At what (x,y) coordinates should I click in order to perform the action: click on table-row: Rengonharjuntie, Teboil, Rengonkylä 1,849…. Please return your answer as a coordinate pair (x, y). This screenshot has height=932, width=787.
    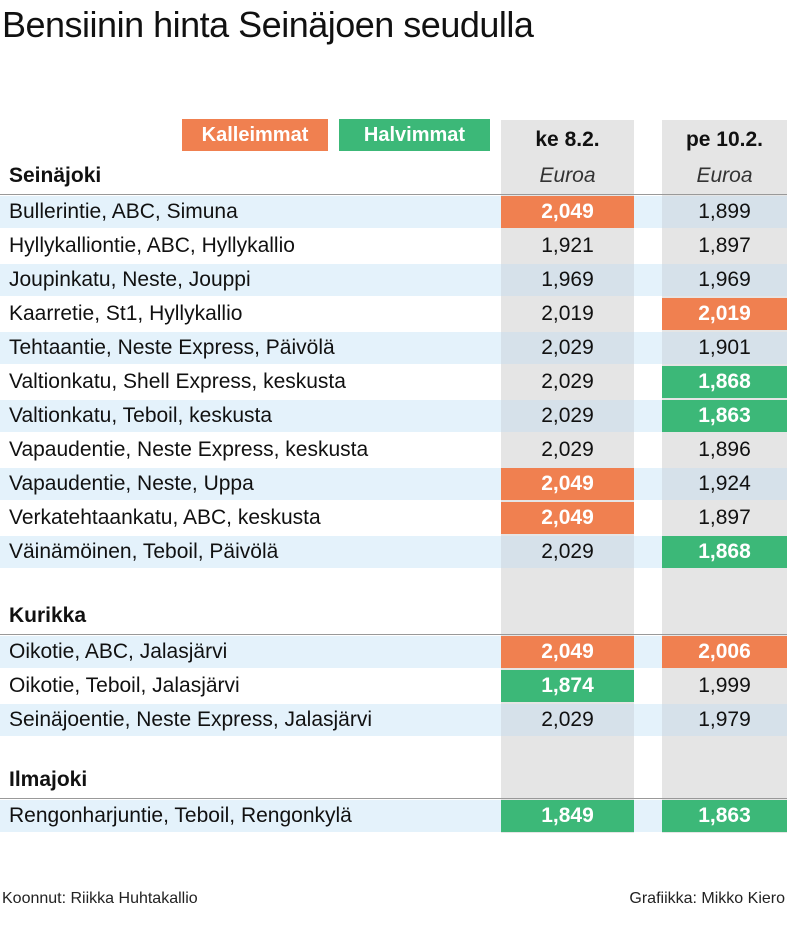
    Looking at the image, I should click on (393, 816).